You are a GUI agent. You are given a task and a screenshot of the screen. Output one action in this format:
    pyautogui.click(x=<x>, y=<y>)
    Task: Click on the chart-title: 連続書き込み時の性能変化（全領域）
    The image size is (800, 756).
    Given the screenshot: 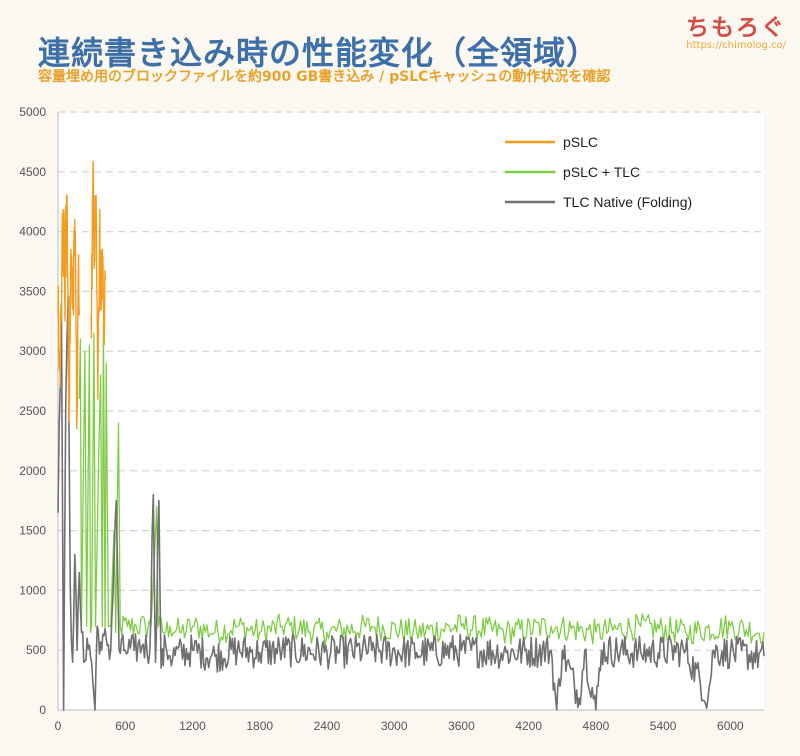 What is the action you would take?
    pyautogui.click(x=319, y=53)
    